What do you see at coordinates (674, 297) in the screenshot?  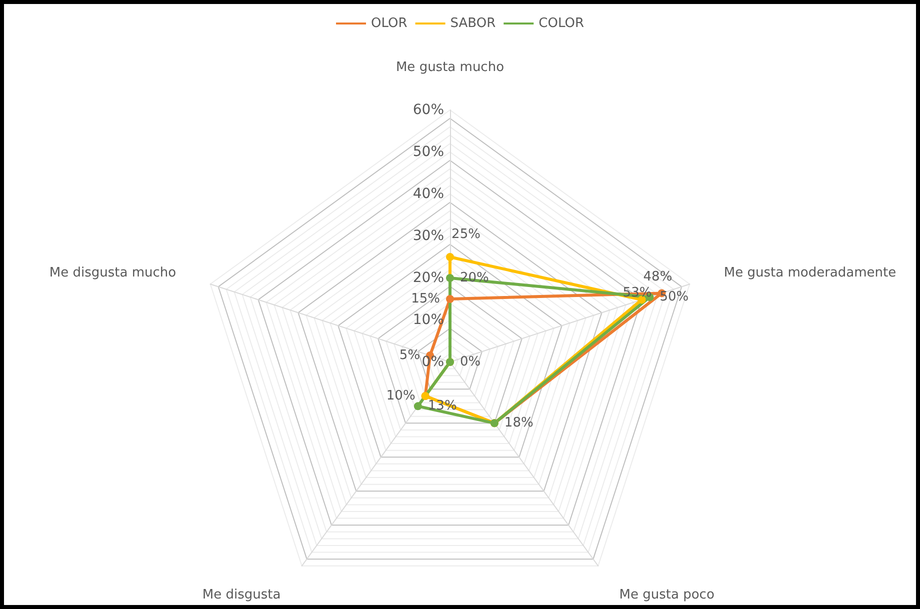 I see `data-label: 50%` at bounding box center [674, 297].